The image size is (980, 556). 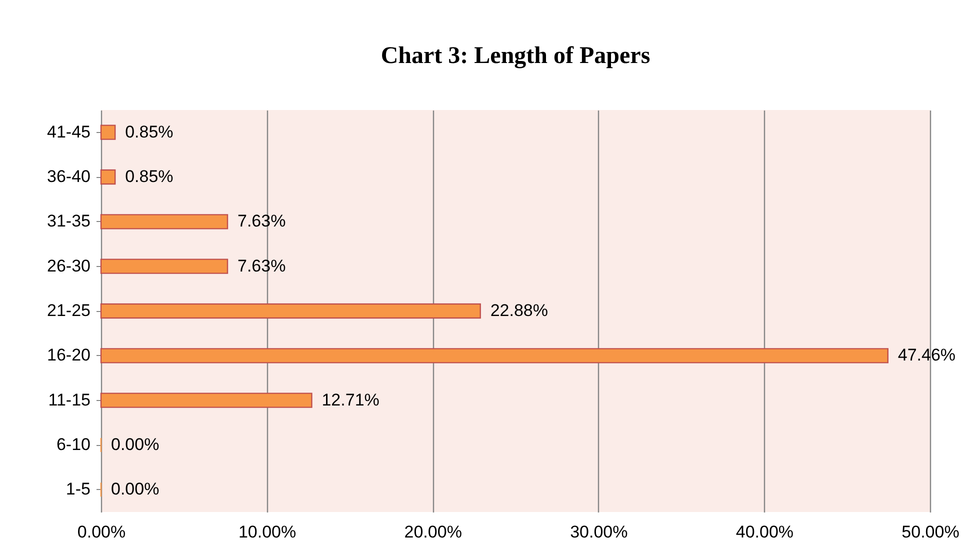 I want to click on x-tick-label: 10.00%, so click(x=267, y=532).